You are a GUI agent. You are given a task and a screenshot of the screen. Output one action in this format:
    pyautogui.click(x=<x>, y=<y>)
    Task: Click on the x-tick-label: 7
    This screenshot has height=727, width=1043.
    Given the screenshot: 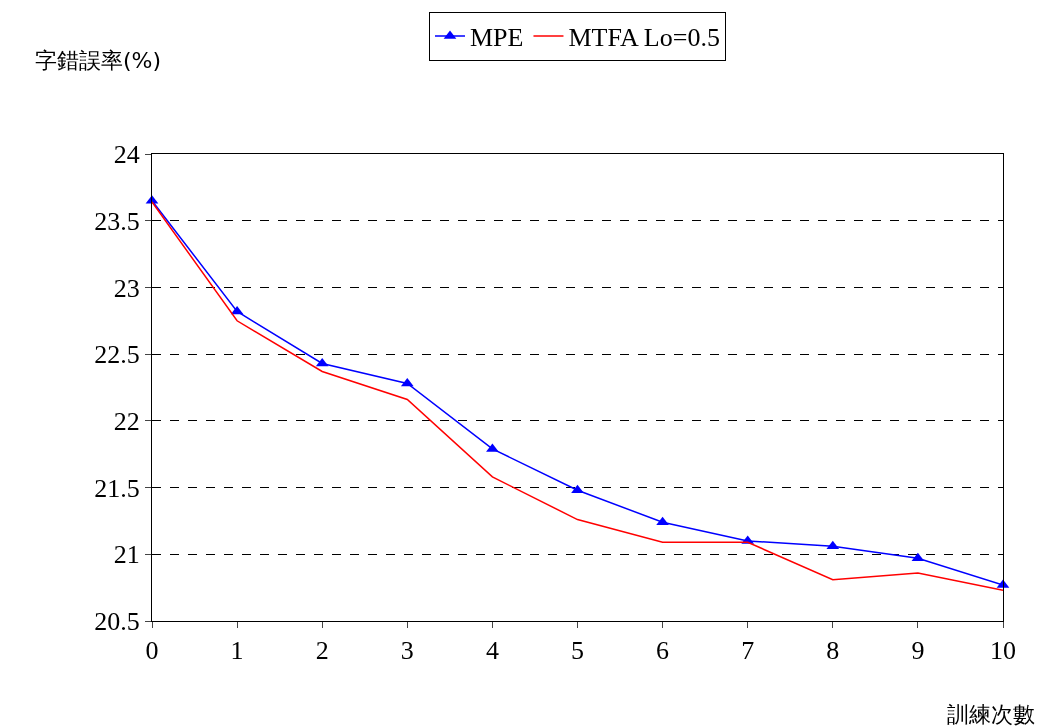 What is the action you would take?
    pyautogui.click(x=748, y=651)
    